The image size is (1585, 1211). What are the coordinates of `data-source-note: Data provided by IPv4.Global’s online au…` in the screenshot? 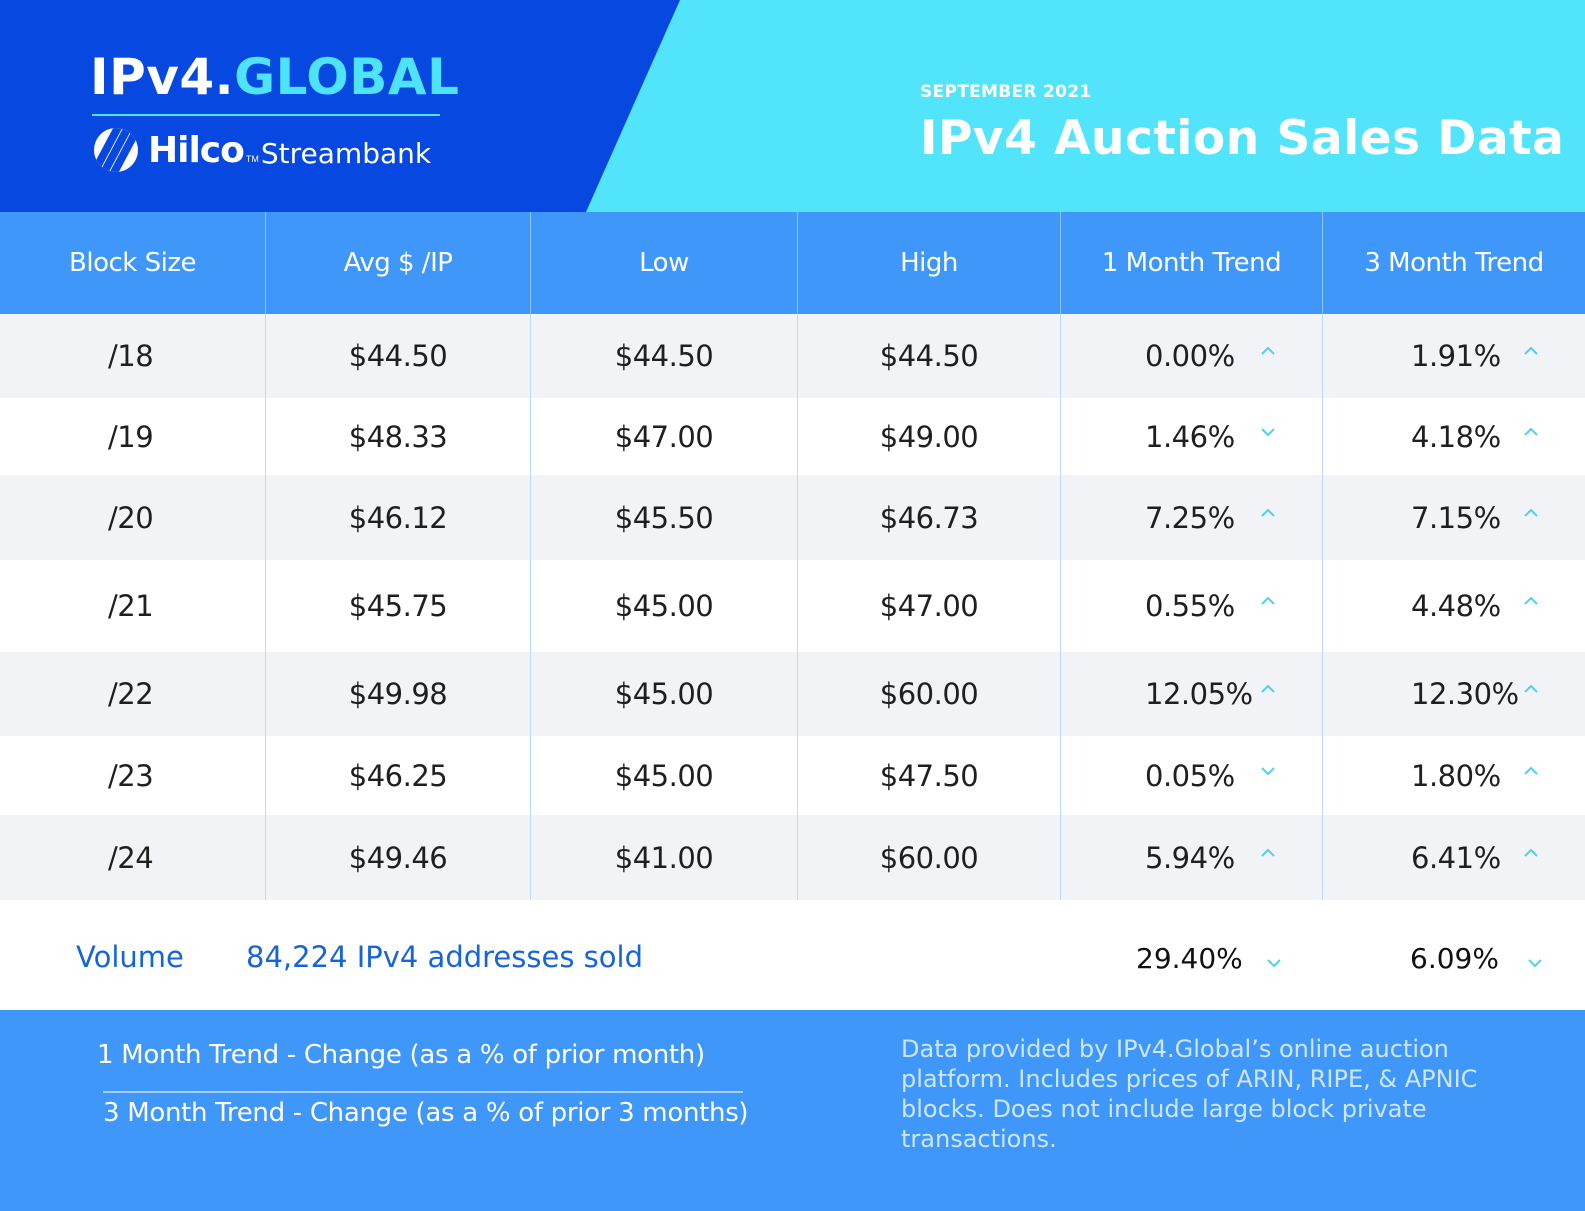 It's located at (1189, 1094).